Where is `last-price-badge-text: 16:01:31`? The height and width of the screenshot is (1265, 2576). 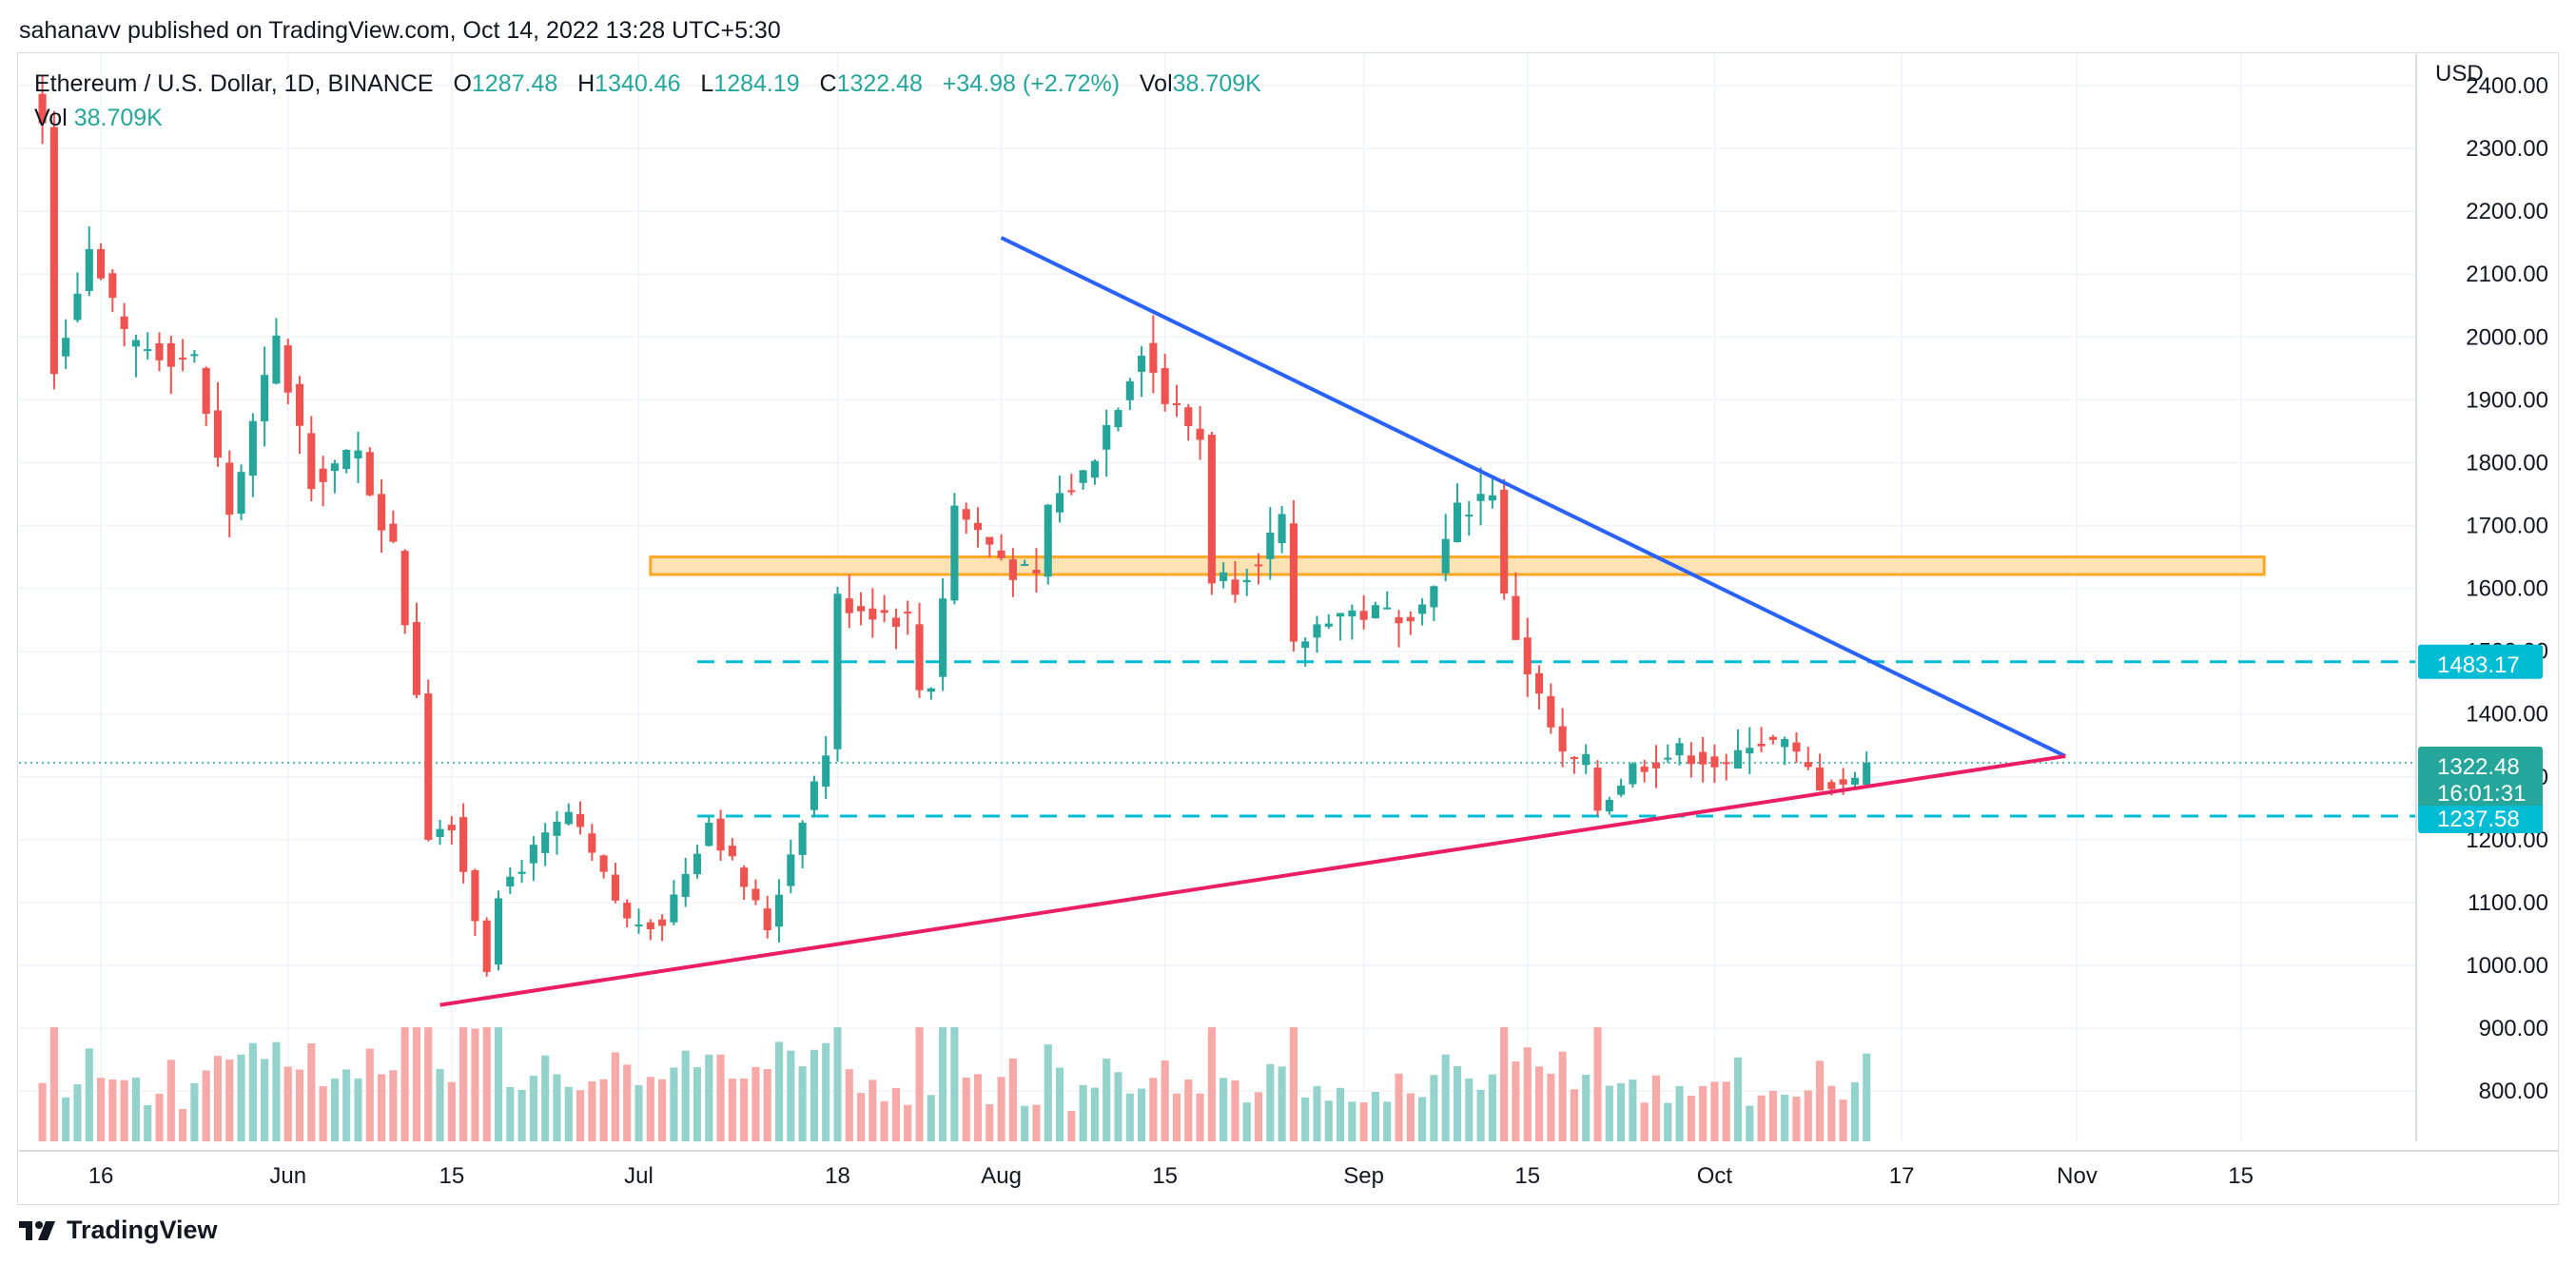 last-price-badge-text: 16:01:31 is located at coordinates (2482, 794).